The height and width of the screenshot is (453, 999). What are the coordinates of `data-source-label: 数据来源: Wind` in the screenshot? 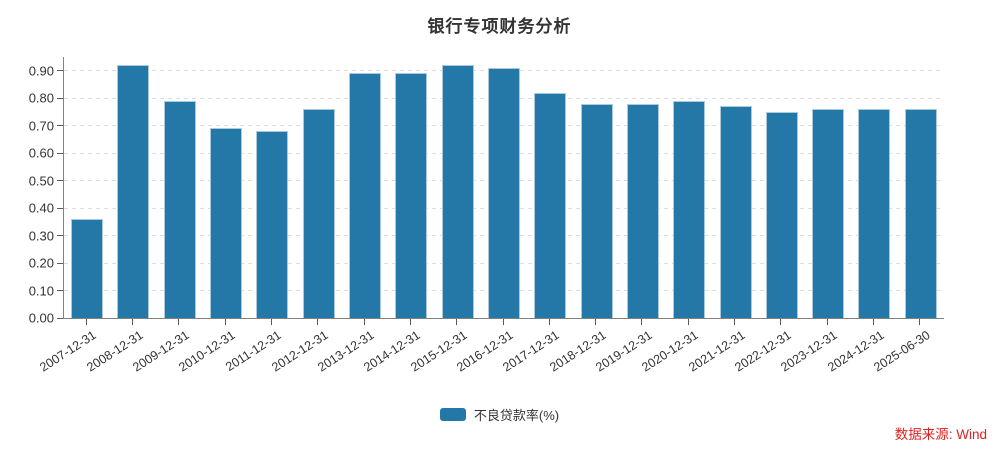 It's located at (940, 434).